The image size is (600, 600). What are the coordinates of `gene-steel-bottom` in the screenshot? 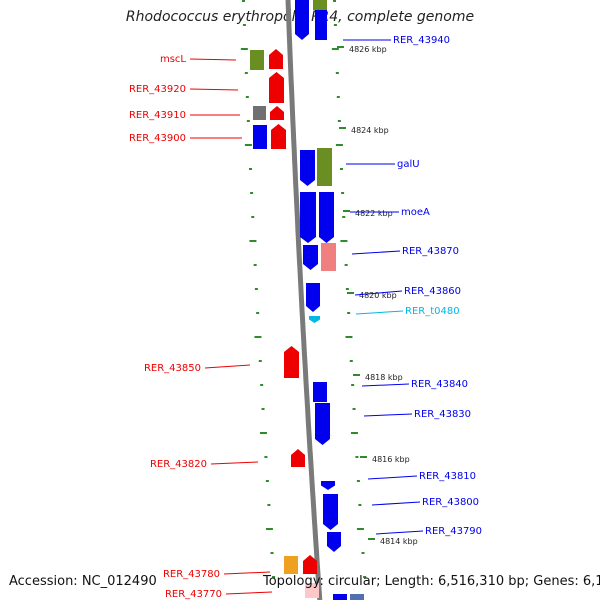 It's located at (357, 597).